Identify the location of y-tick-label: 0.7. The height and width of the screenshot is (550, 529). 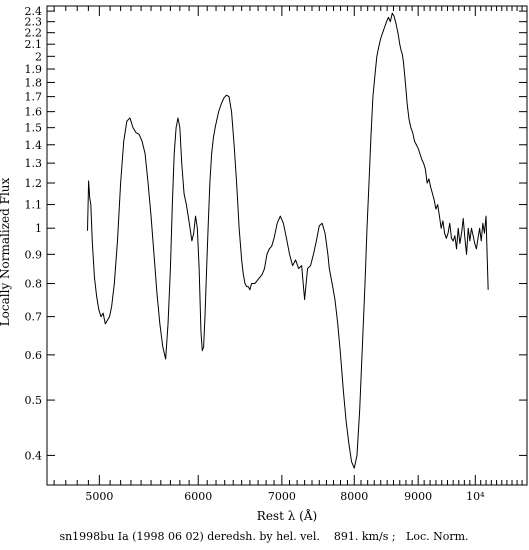
(34, 317).